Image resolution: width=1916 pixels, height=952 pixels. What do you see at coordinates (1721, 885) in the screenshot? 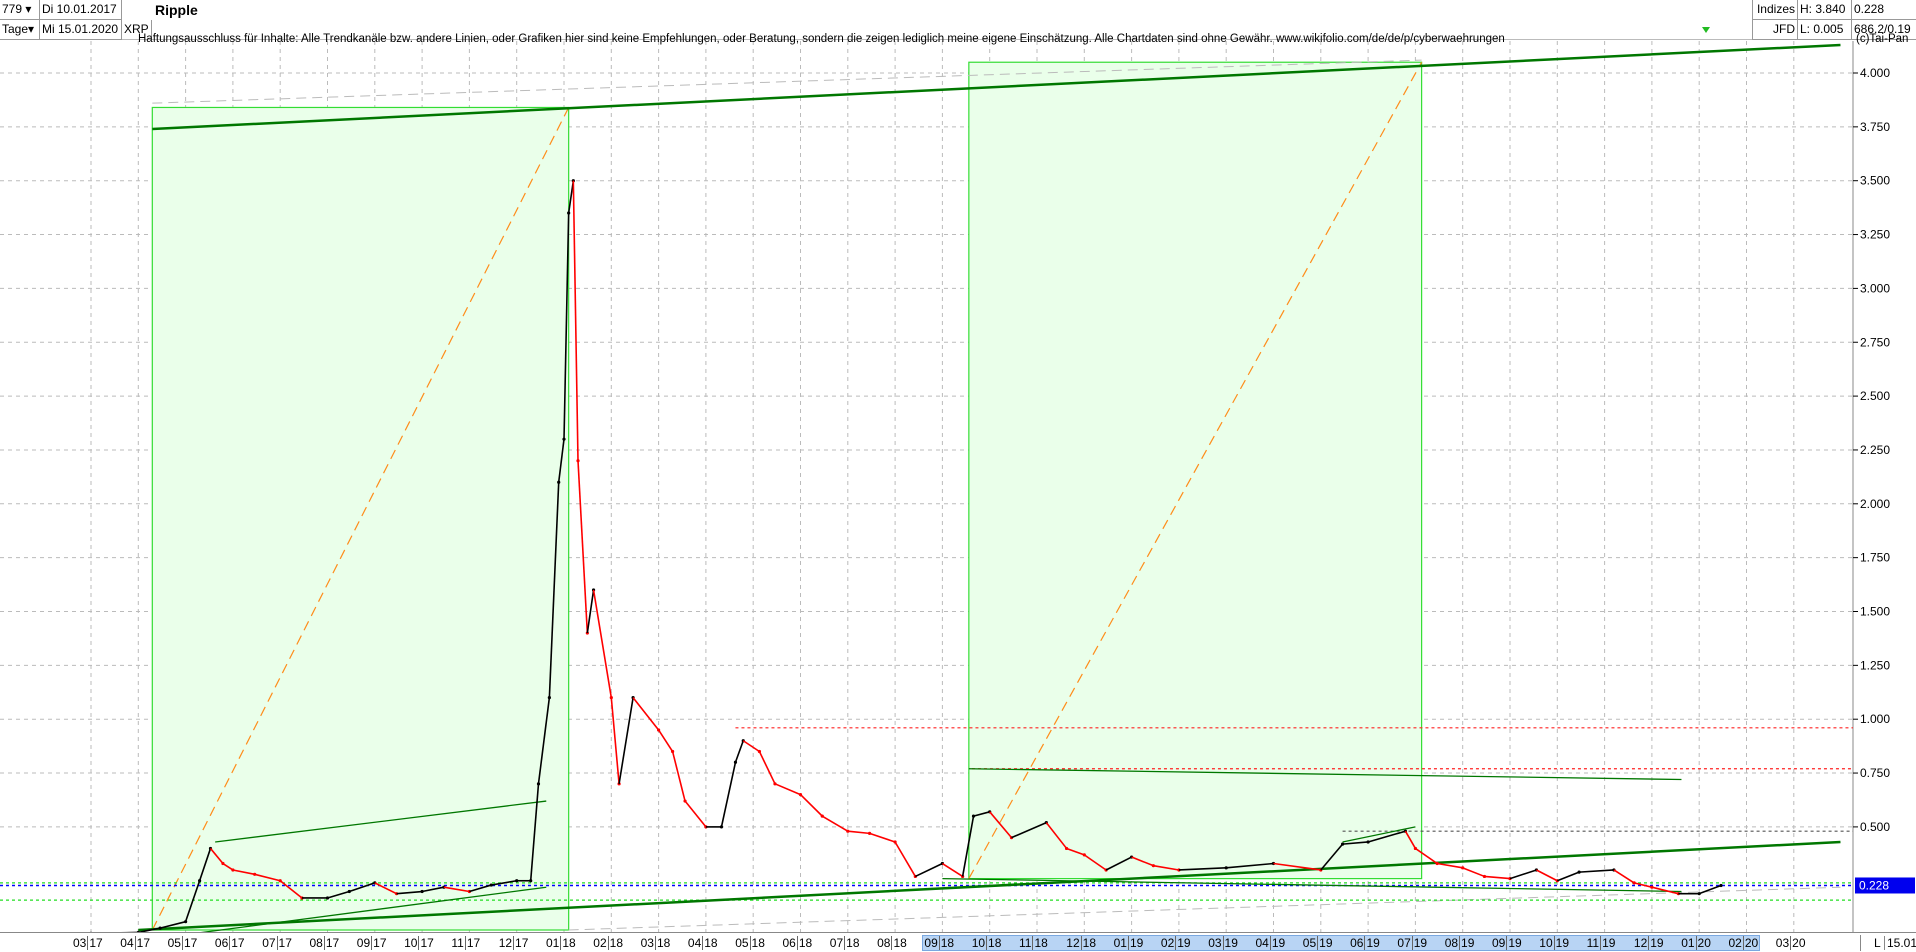
I see `price-point` at bounding box center [1721, 885].